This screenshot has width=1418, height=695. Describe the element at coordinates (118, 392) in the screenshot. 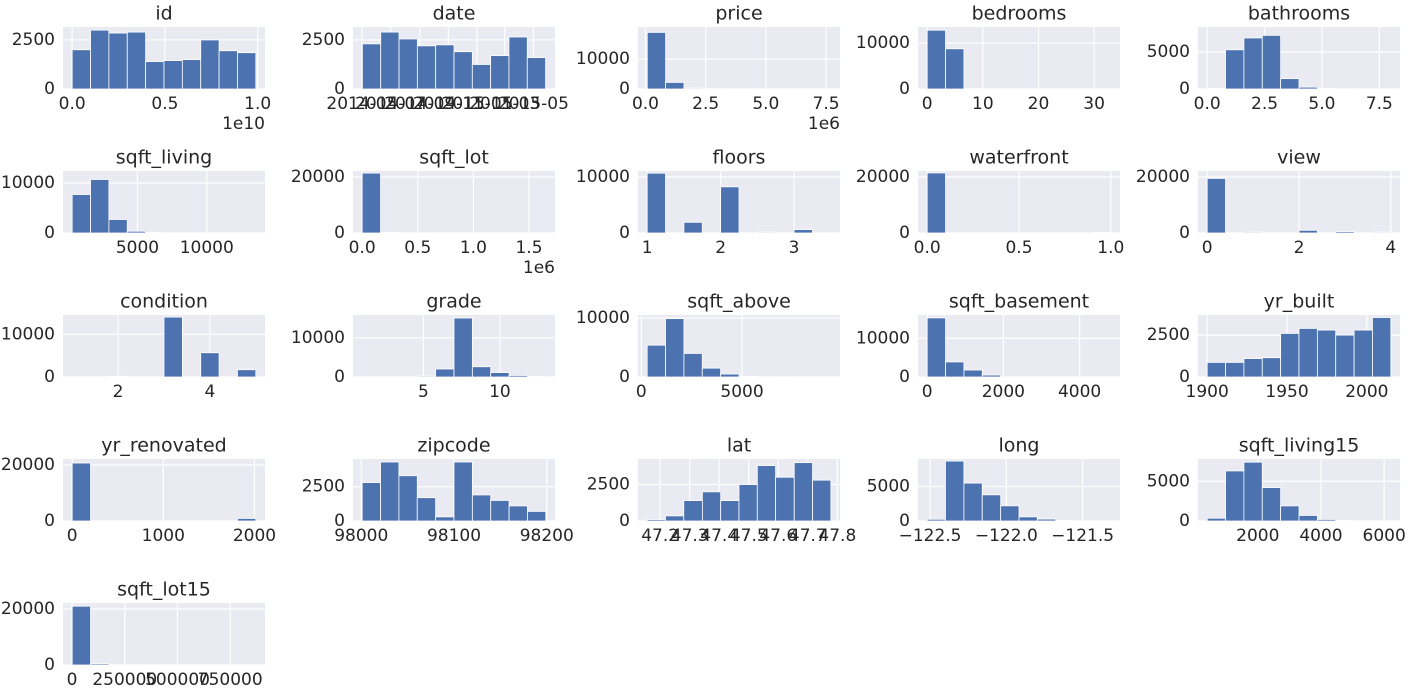

I see `x-tick-label: 2` at that location.